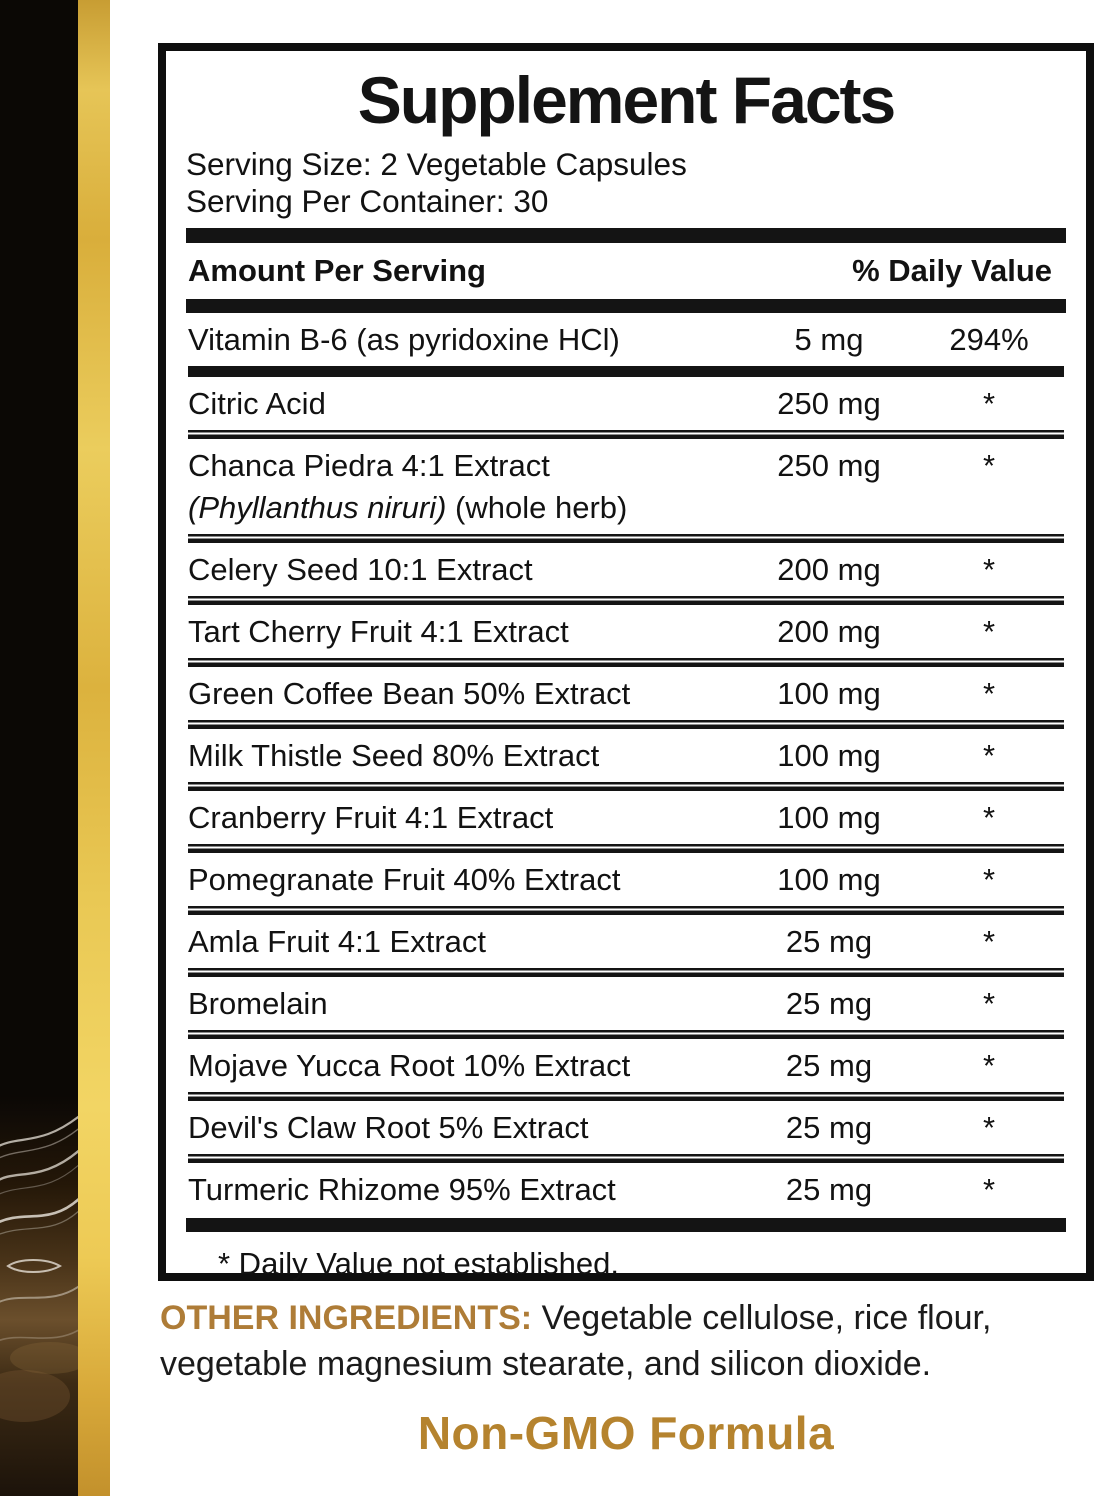  Describe the element at coordinates (39, 748) in the screenshot. I see `side-black-band` at that location.